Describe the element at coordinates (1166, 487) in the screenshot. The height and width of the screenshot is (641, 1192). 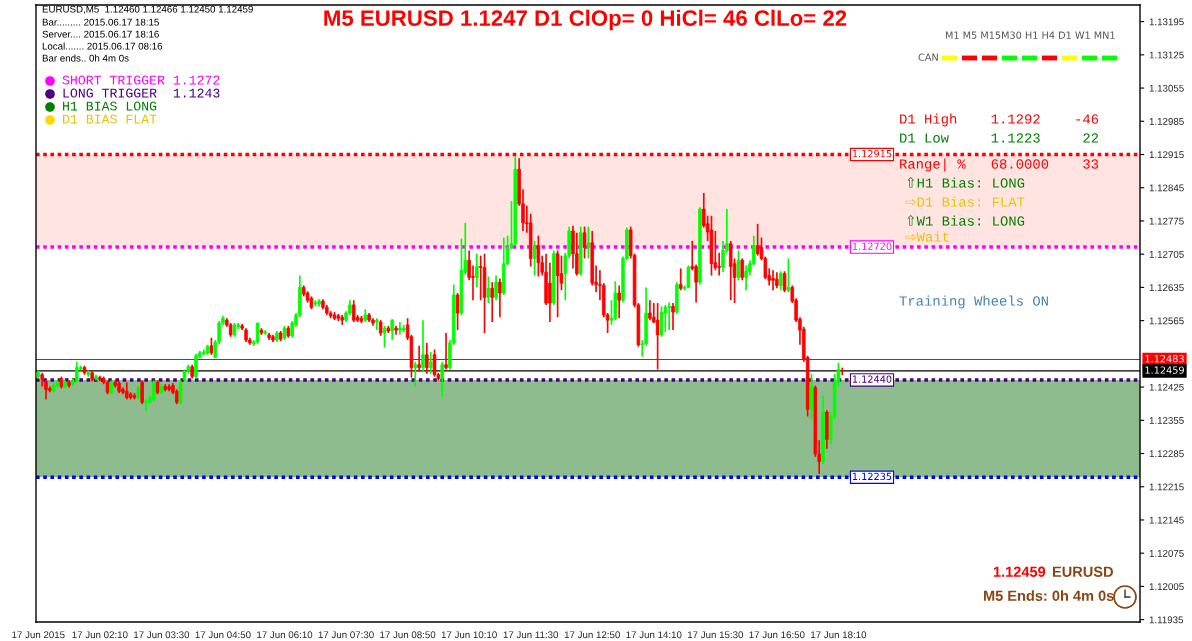
I see `y-tick-label: 1.12215` at that location.